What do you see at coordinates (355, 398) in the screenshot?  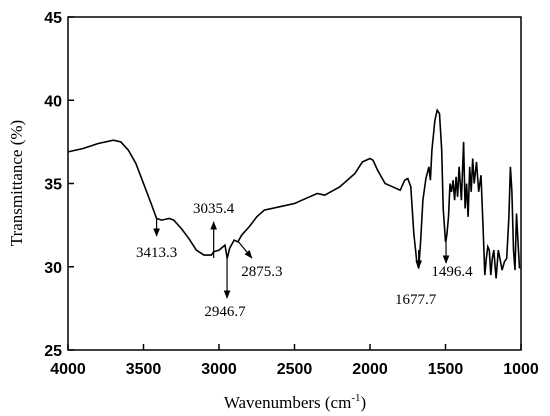 I see `x-axis-label-sup: -1` at bounding box center [355, 398].